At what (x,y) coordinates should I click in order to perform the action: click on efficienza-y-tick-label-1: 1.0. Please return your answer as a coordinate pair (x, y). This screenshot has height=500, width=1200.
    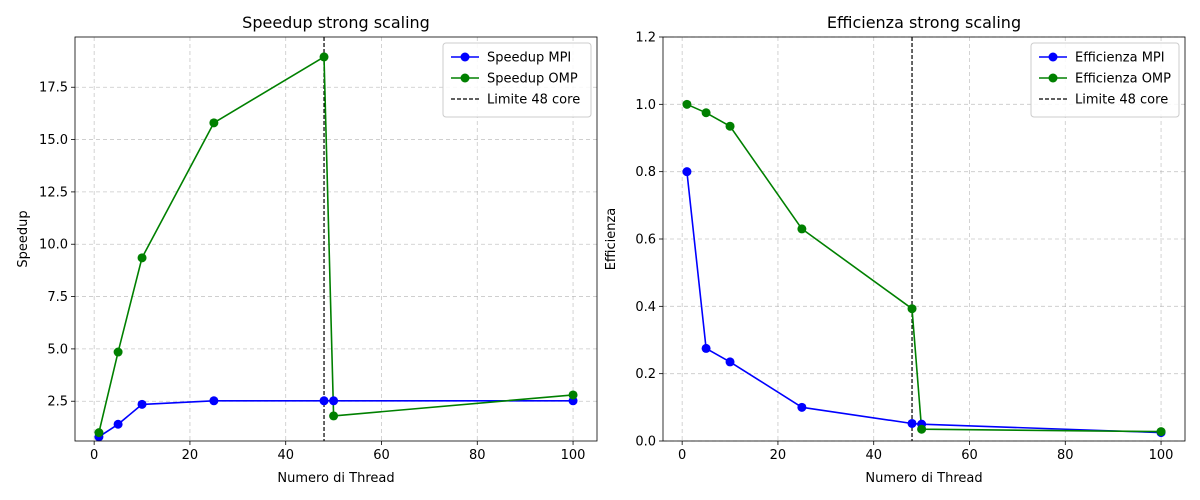
    Looking at the image, I should click on (645, 105).